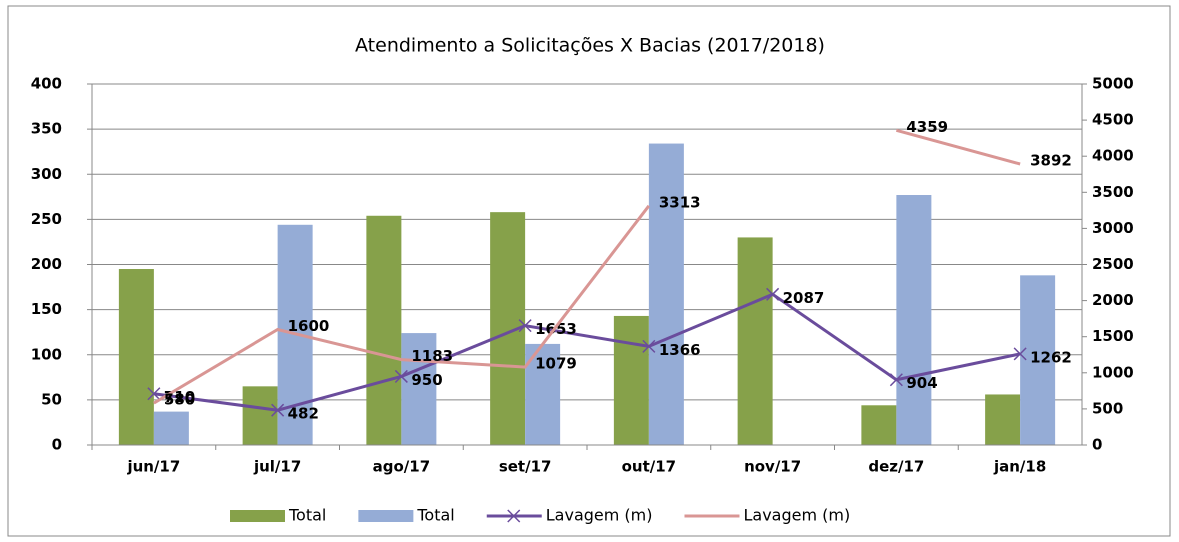 This screenshot has height=542, width=1179. Describe the element at coordinates (1097, 445) in the screenshot. I see `y2-tick-label: 0` at that location.